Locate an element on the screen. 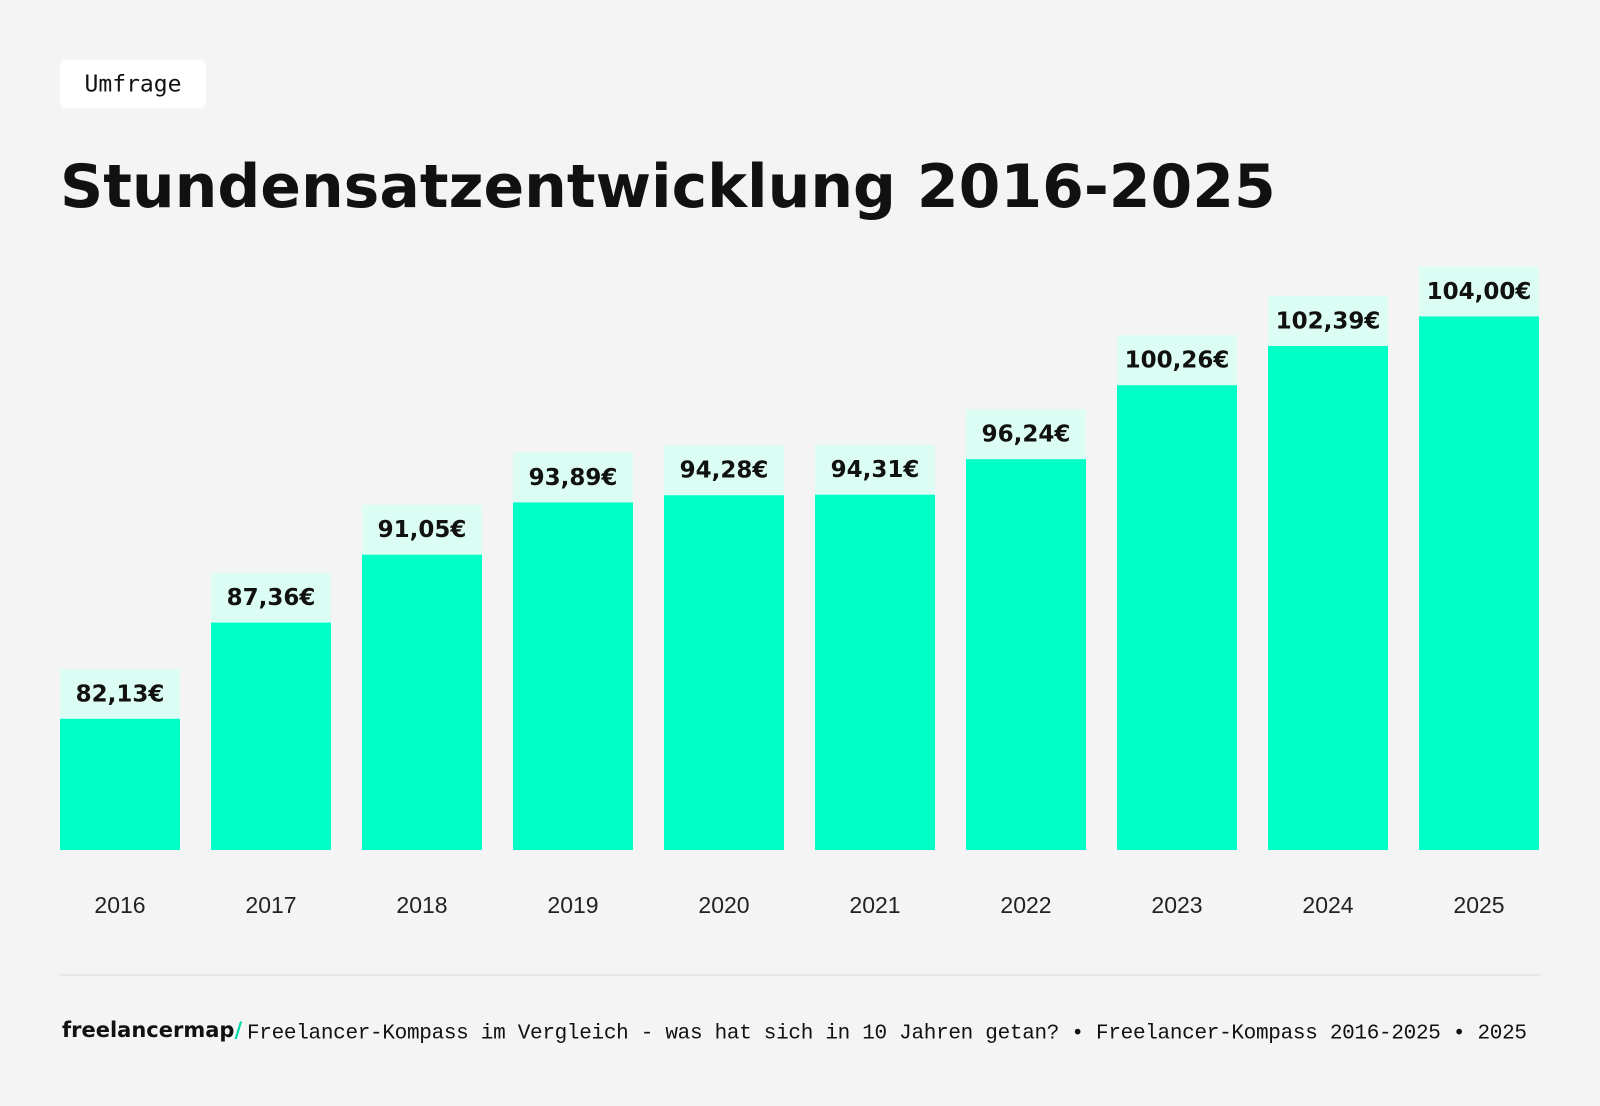  value-label: 93,89€ is located at coordinates (573, 478).